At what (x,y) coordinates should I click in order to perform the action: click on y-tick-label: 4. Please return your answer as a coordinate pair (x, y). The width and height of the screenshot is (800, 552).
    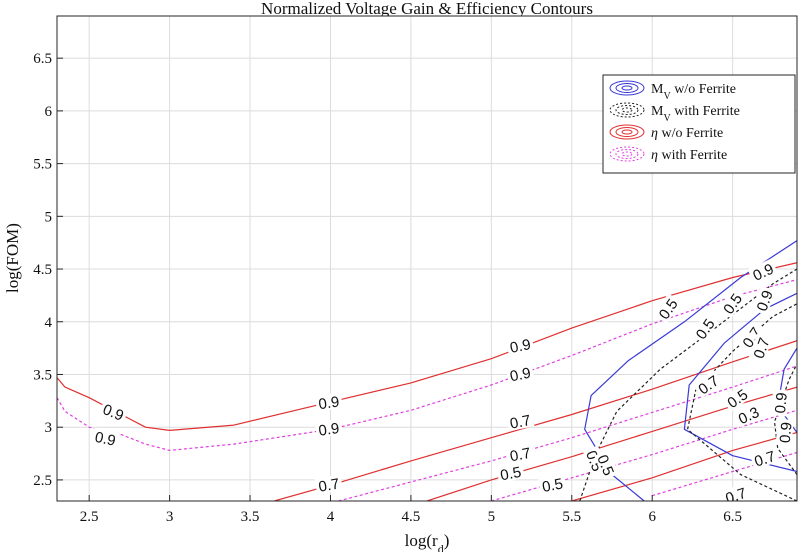
    Looking at the image, I should click on (49, 323).